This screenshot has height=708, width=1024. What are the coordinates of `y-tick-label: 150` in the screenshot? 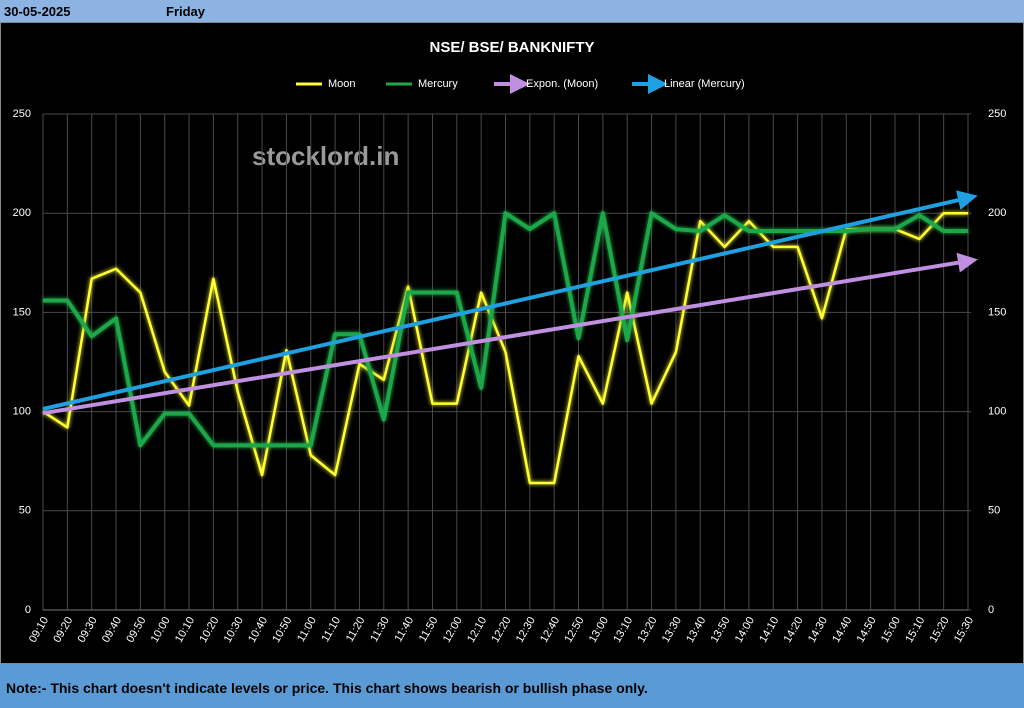 It's located at (22, 312).